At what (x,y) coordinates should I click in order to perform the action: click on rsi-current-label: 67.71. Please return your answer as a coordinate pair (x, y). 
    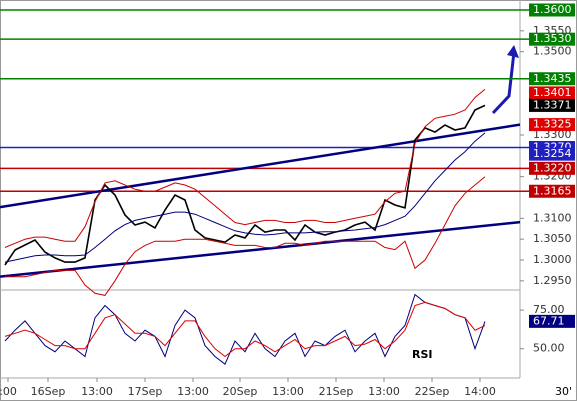
    Looking at the image, I should click on (549, 320).